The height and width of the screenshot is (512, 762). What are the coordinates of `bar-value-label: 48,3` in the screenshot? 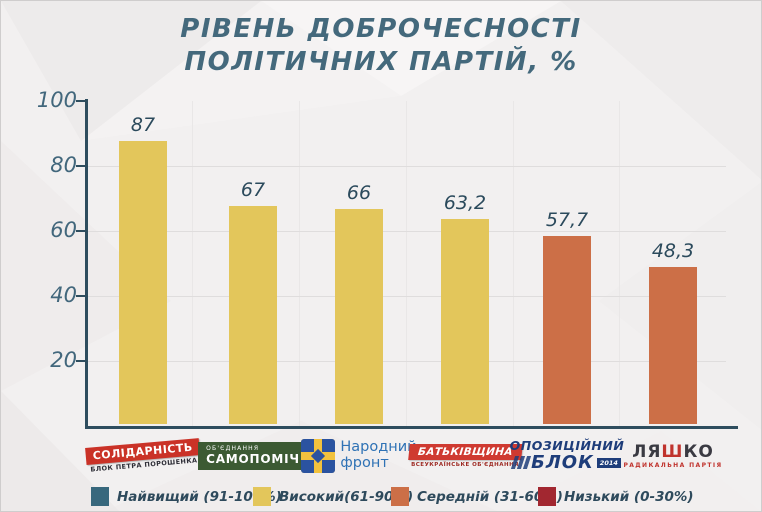 It's located at (673, 251).